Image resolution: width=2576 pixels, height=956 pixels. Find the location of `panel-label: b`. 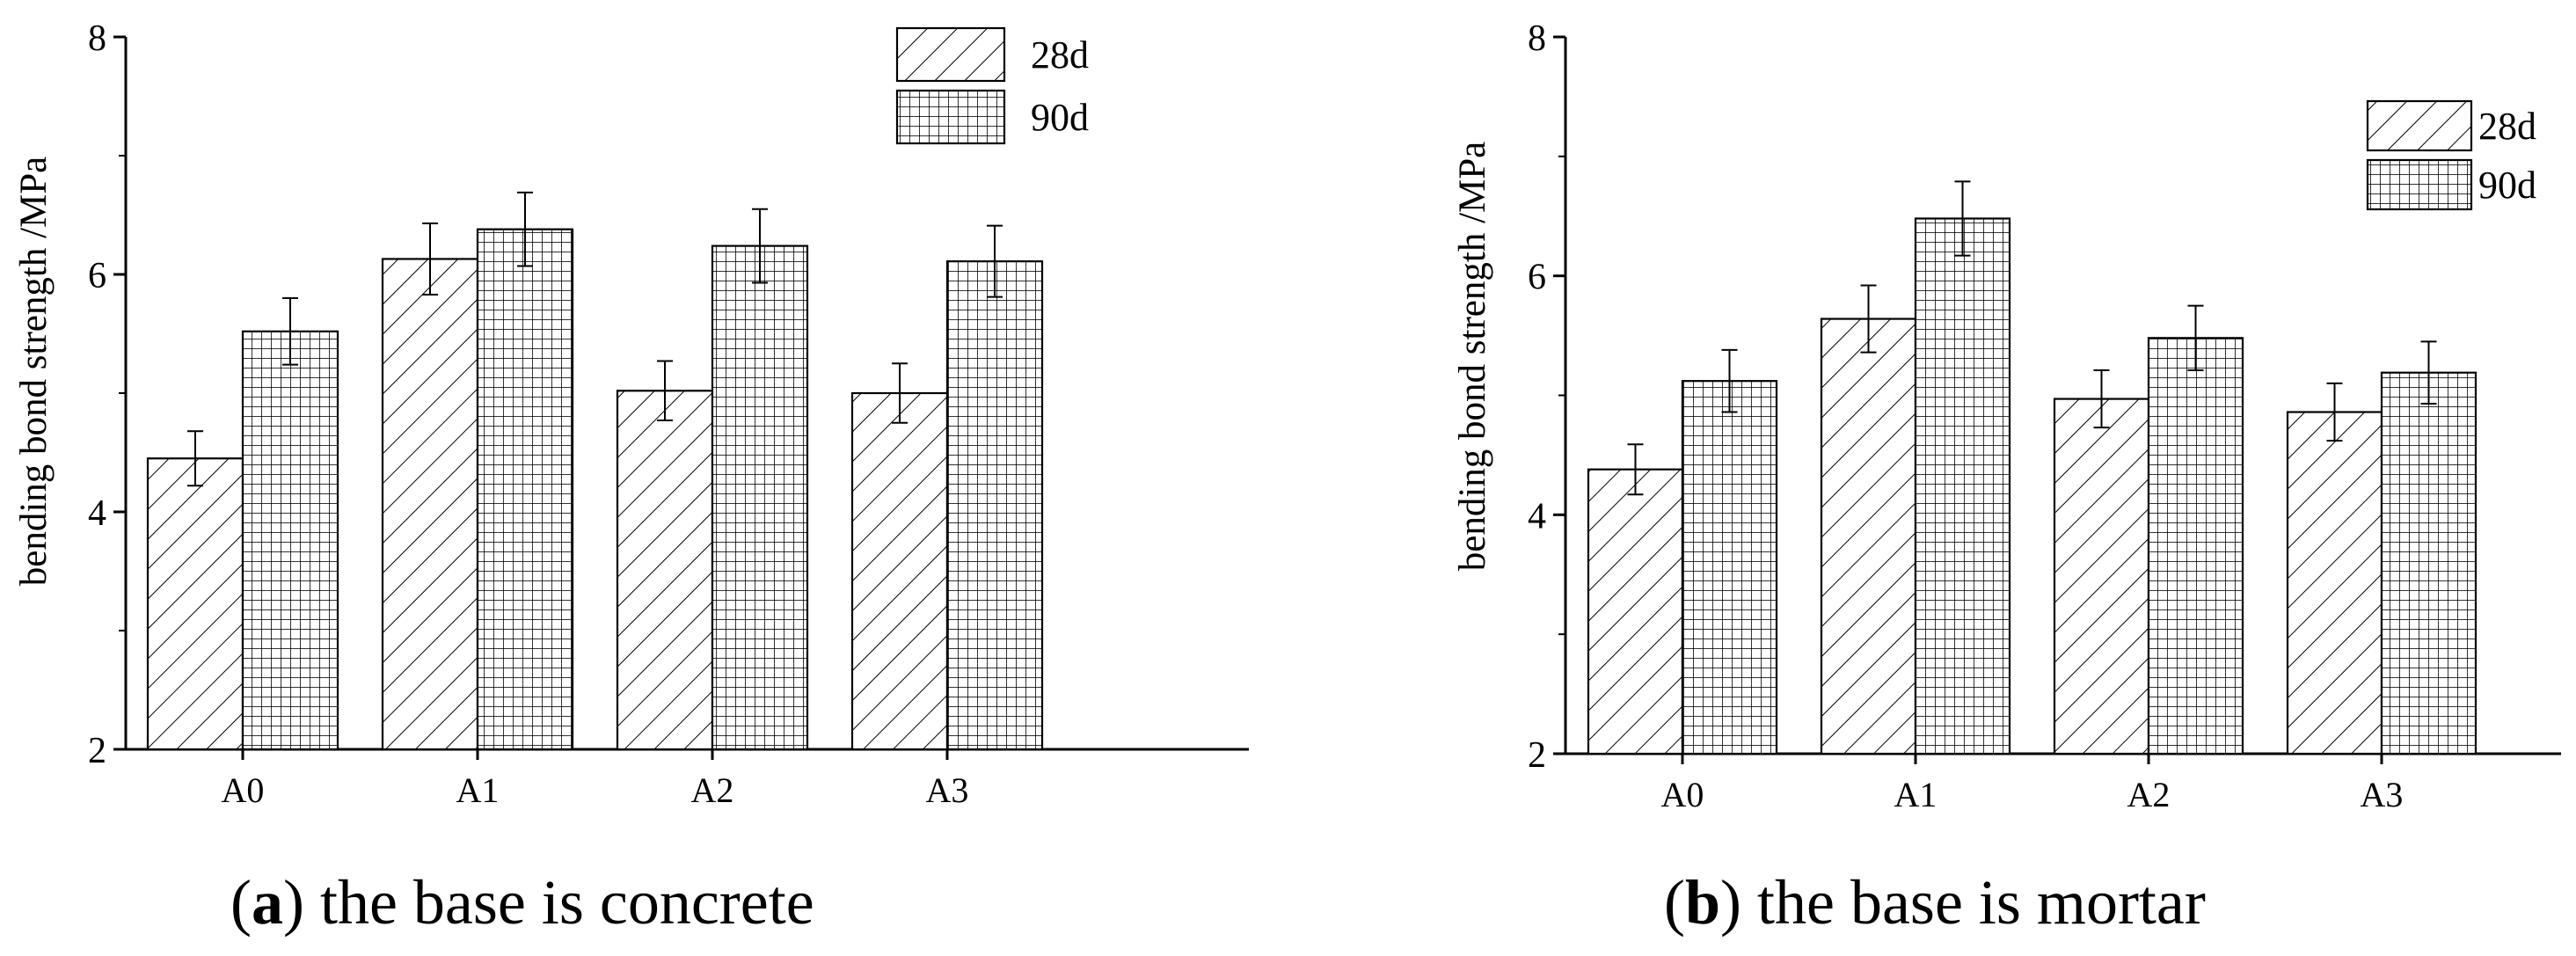

panel-label: b is located at coordinates (1702, 903).